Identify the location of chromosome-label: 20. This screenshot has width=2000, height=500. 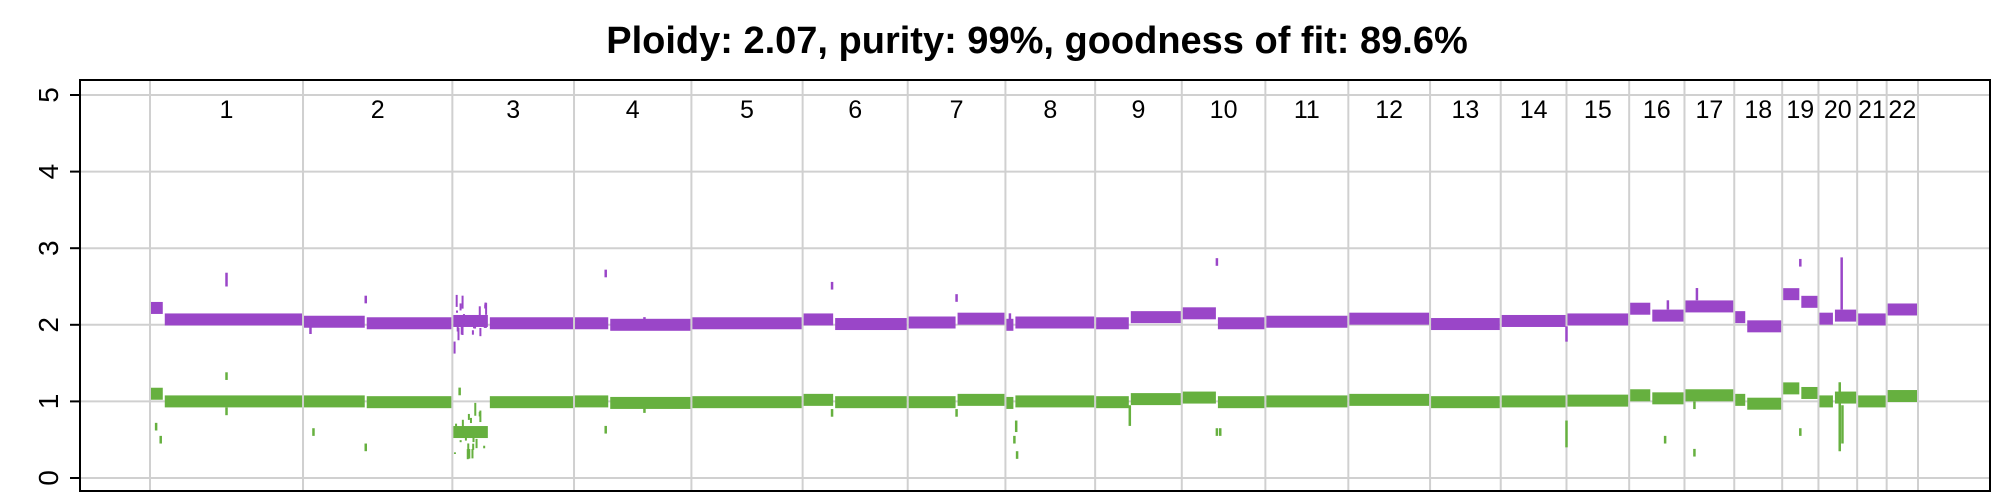
(1838, 110).